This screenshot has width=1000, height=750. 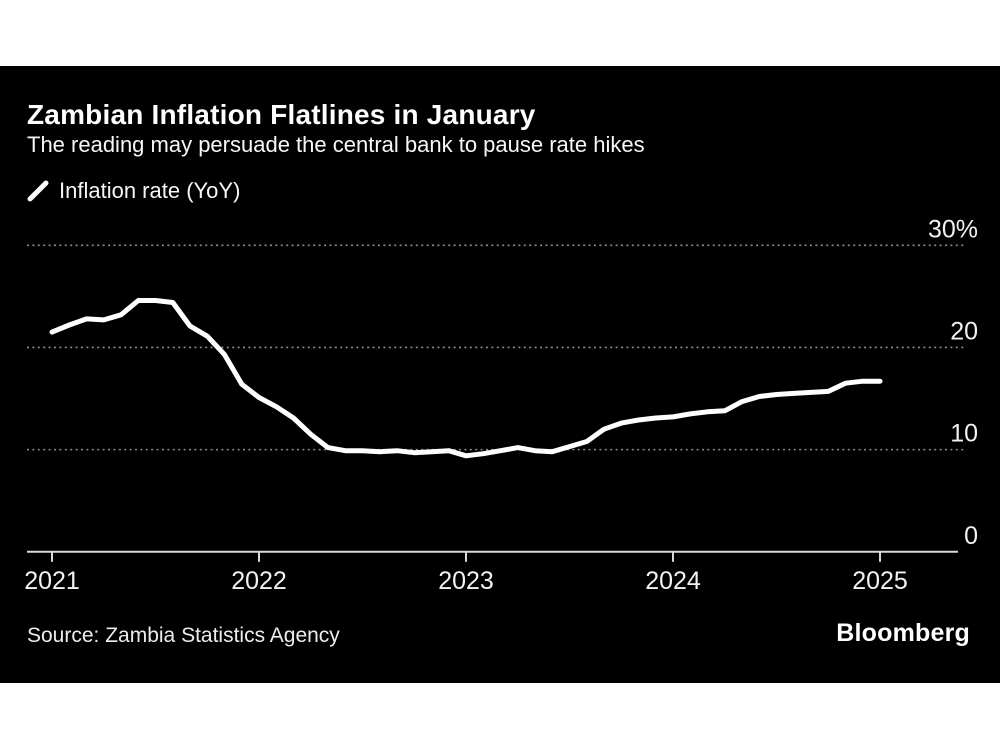 What do you see at coordinates (903, 633) in the screenshot?
I see `bloomberg-logo: Bloomberg` at bounding box center [903, 633].